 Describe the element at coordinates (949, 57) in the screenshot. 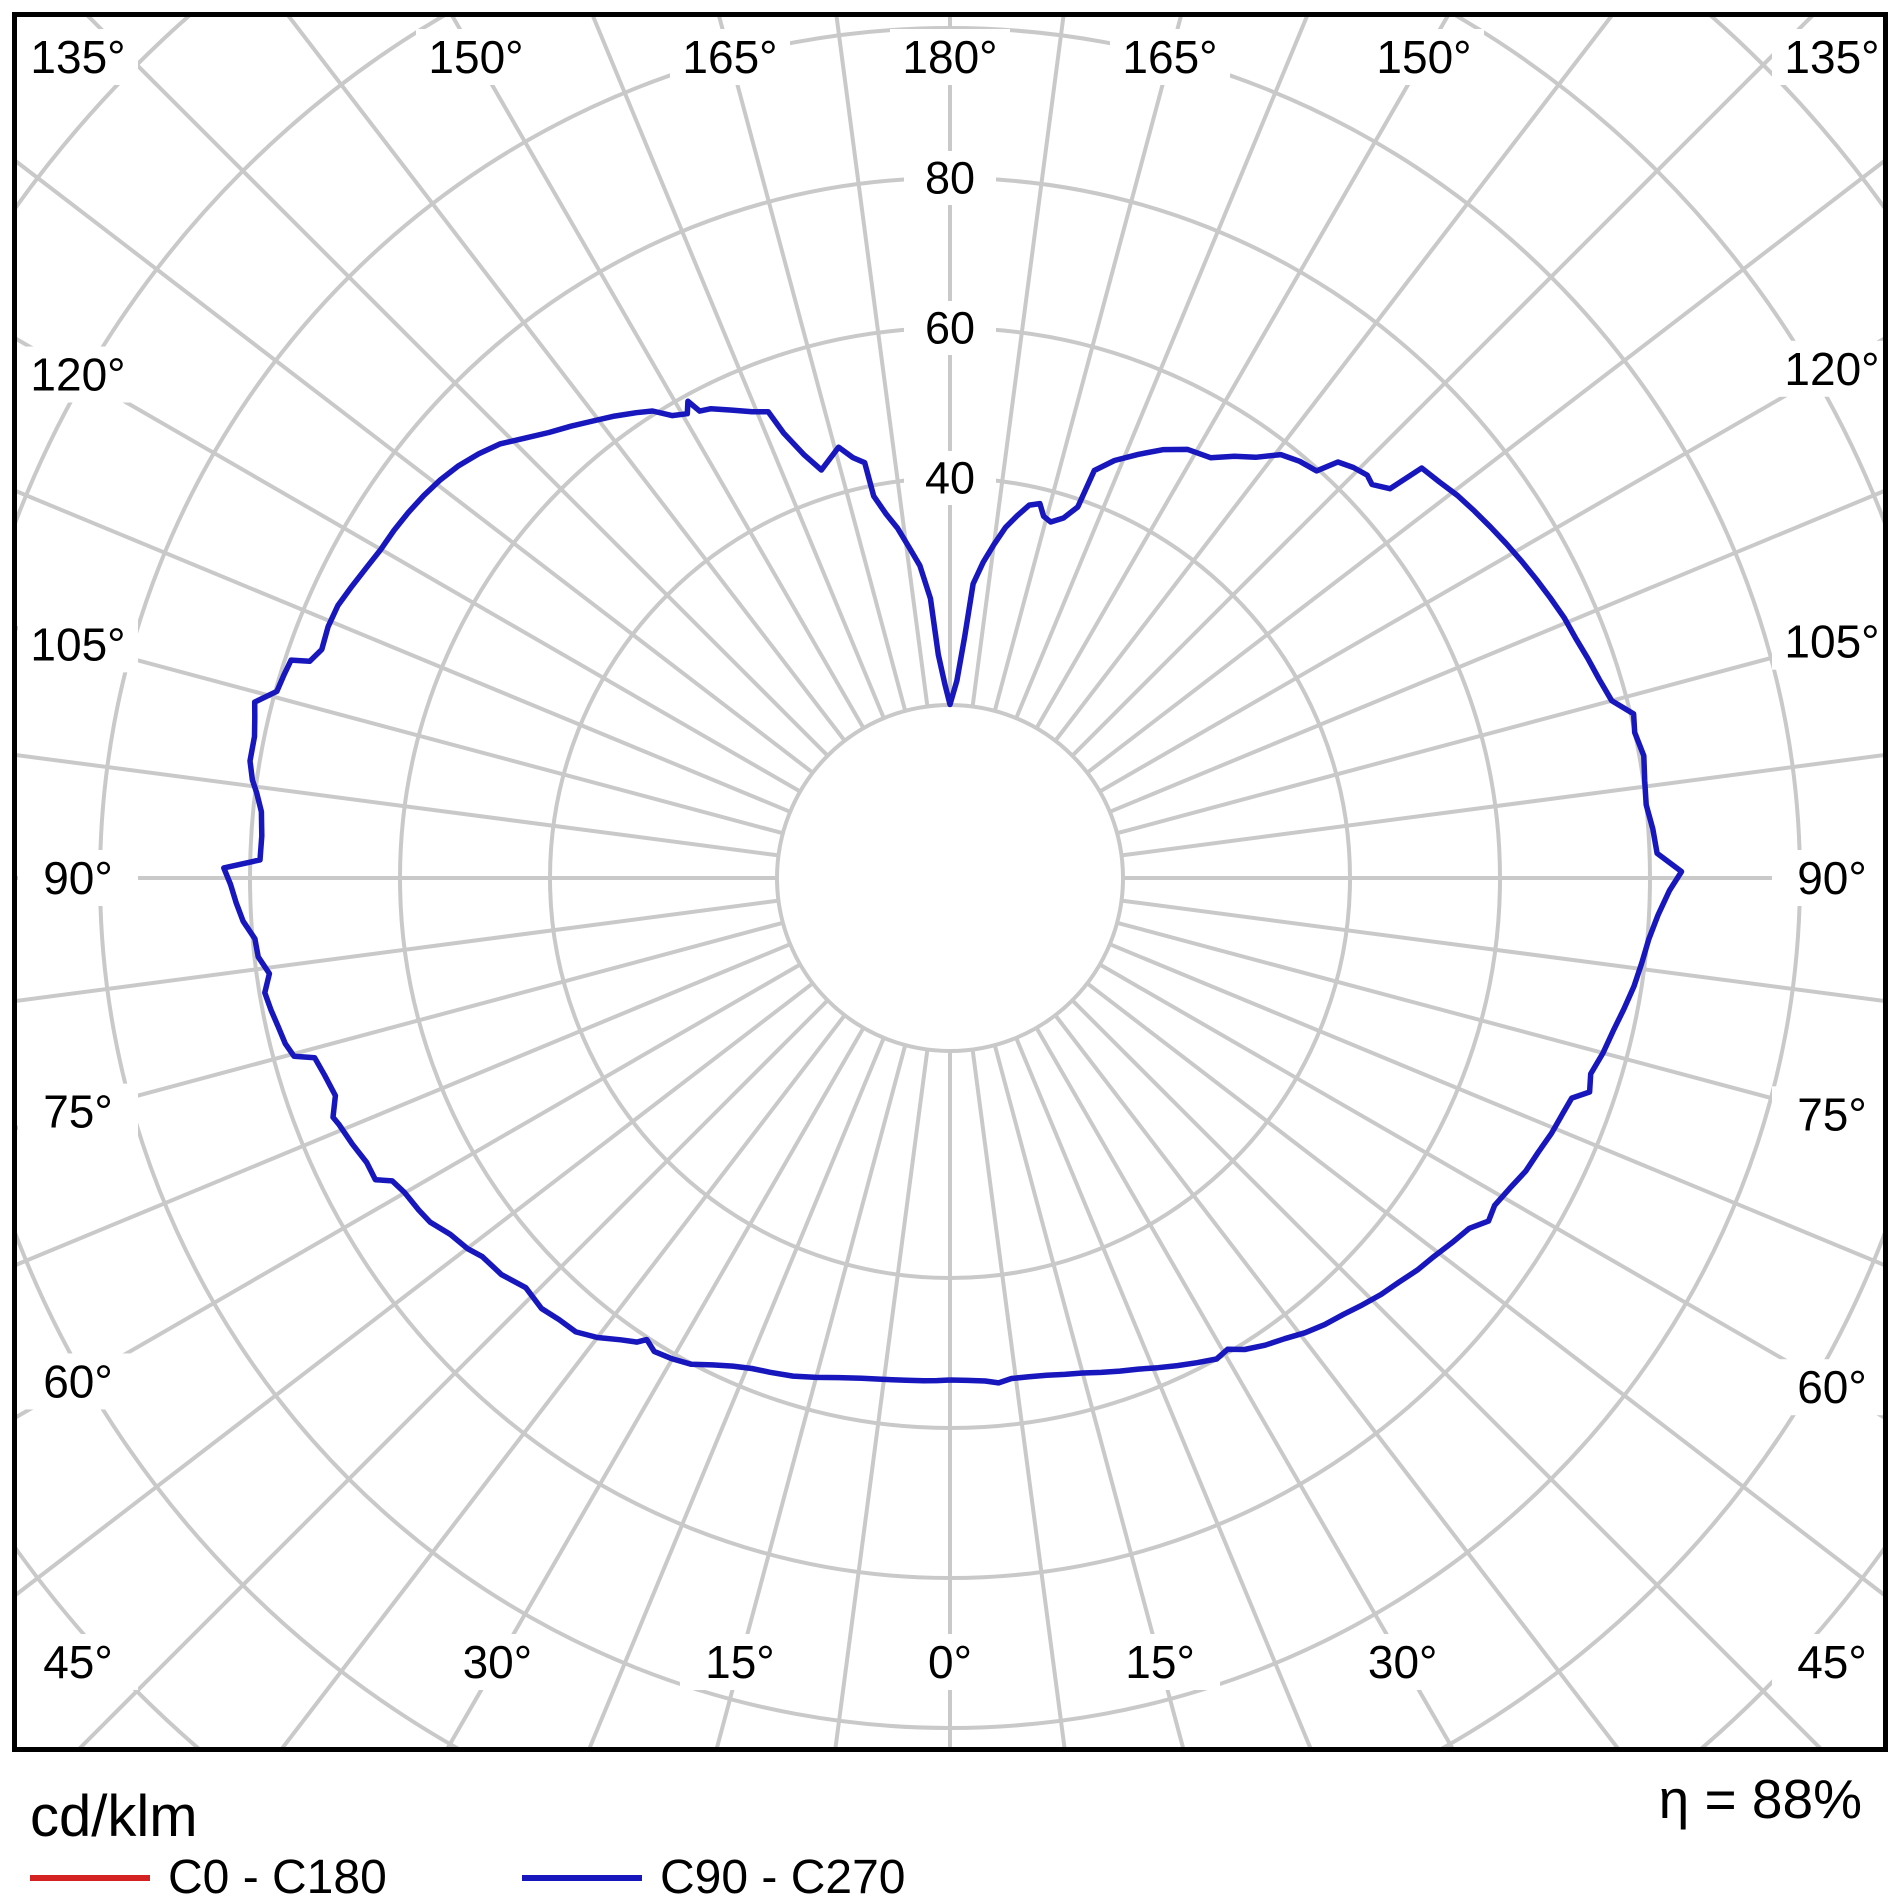

I see `angle-label: 180°` at that location.